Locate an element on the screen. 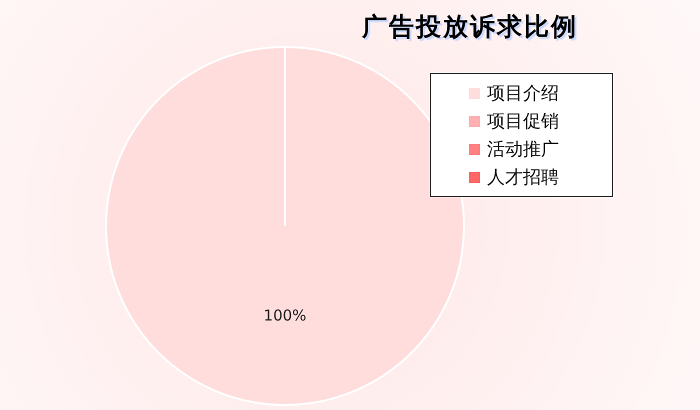 The image size is (700, 410). chart-title: 广告投放诉求比例 is located at coordinates (469, 27).